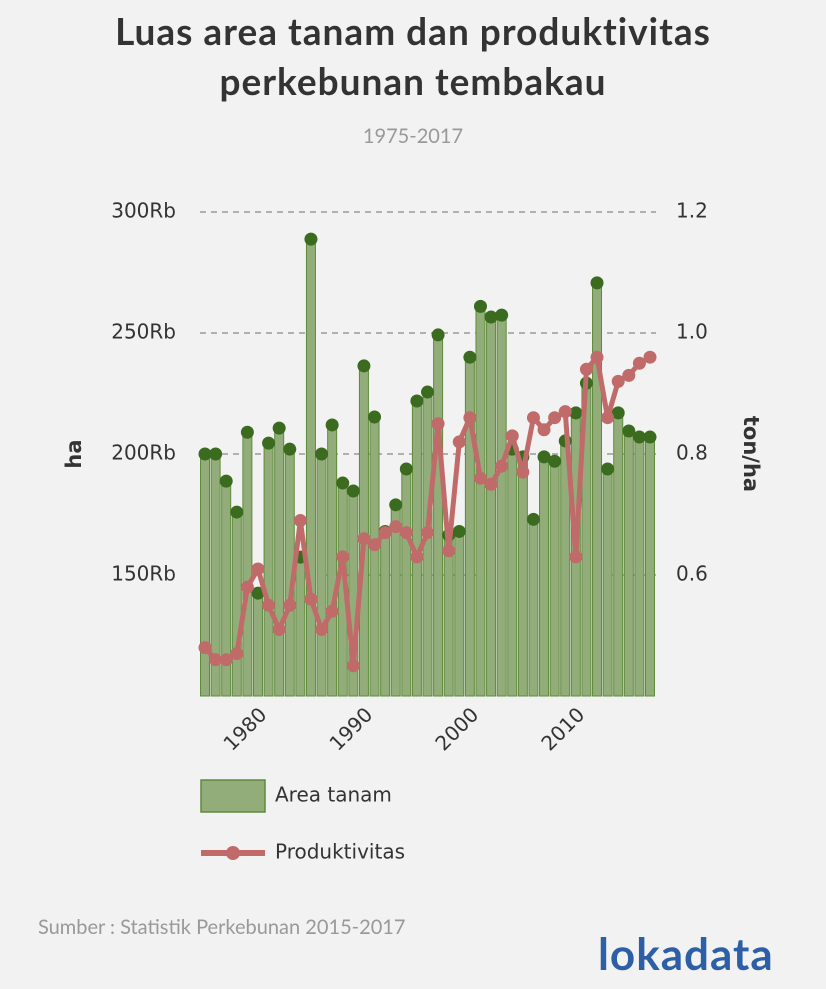 This screenshot has width=826, height=989. What do you see at coordinates (456, 728) in the screenshot?
I see `x-tick-label: 2000` at bounding box center [456, 728].